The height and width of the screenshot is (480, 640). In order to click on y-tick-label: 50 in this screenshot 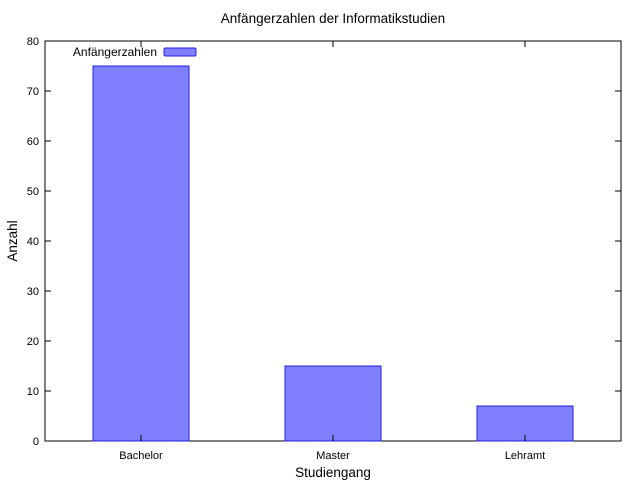, I will do `click(33, 192)`.